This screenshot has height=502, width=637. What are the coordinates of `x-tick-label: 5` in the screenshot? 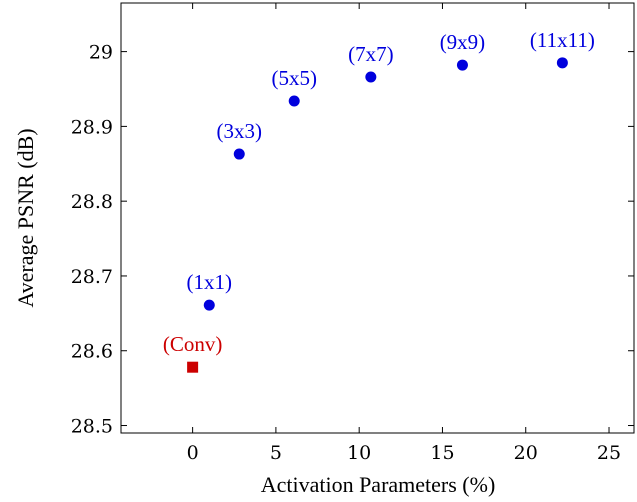 It's located at (276, 453).